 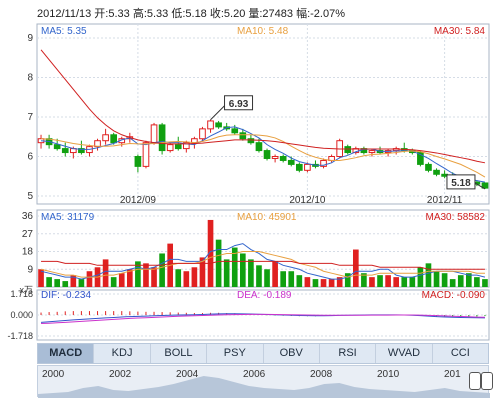 I want to click on macd-dea-label: DEA: -0.189, so click(x=264, y=295).